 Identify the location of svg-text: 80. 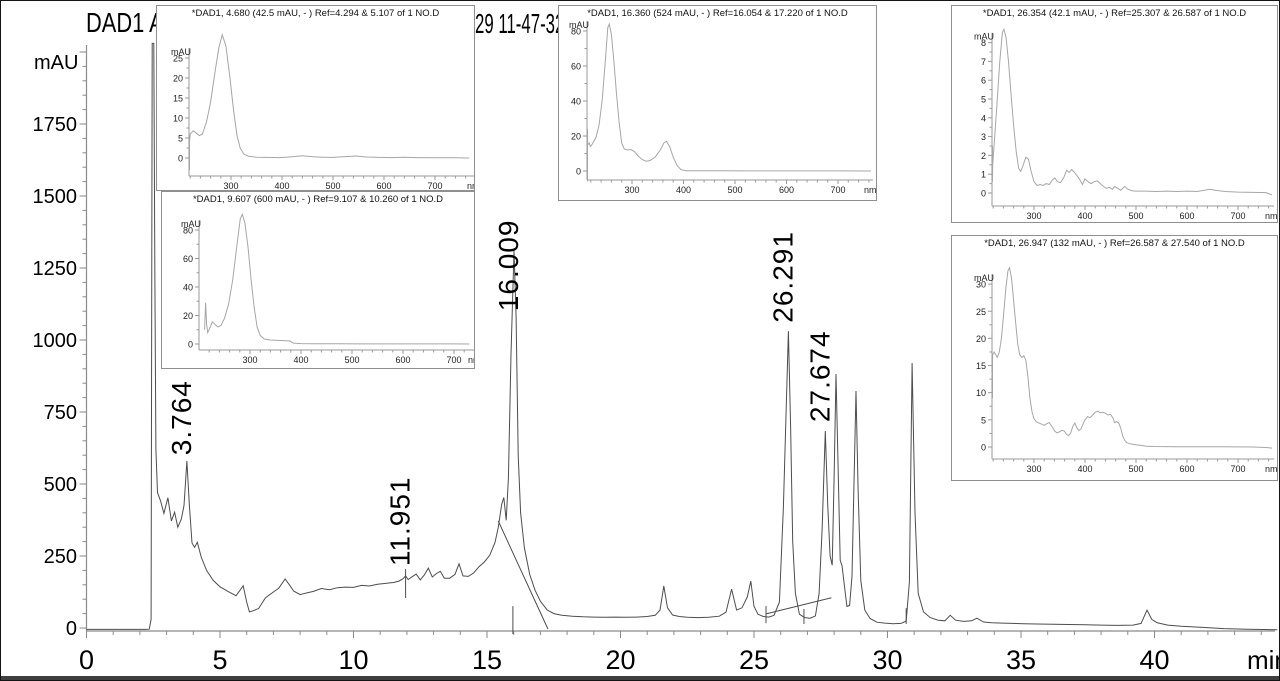
(576, 32).